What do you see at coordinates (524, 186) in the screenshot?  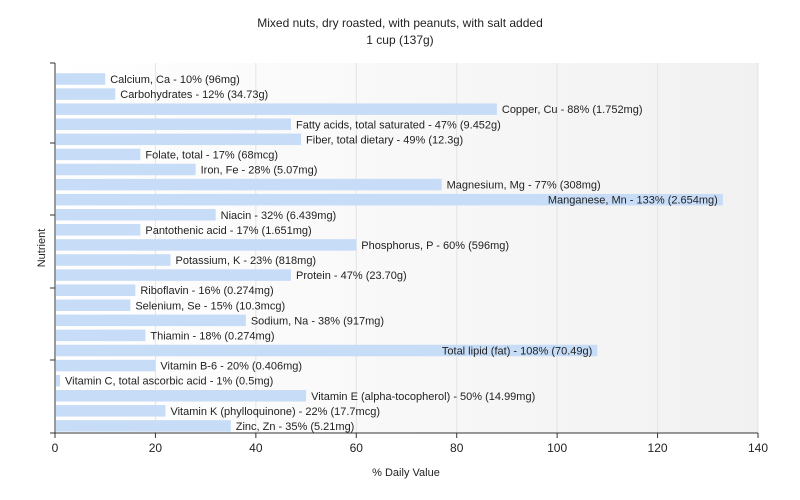 I see `bar-label: Magnesium, Mg - 77% (308mg)` at bounding box center [524, 186].